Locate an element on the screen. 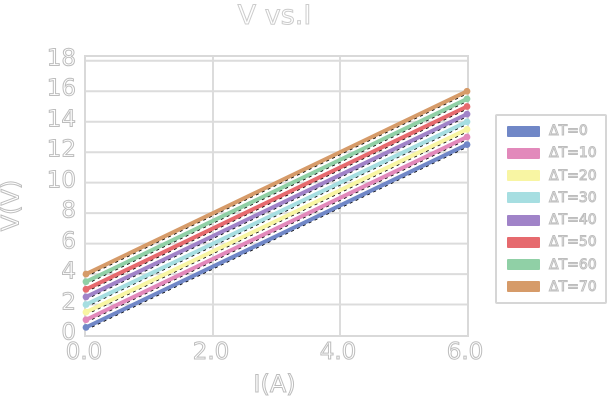 Image resolution: width=612 pixels, height=407 pixels. legend-entry: ΔT=70 is located at coordinates (551, 286).